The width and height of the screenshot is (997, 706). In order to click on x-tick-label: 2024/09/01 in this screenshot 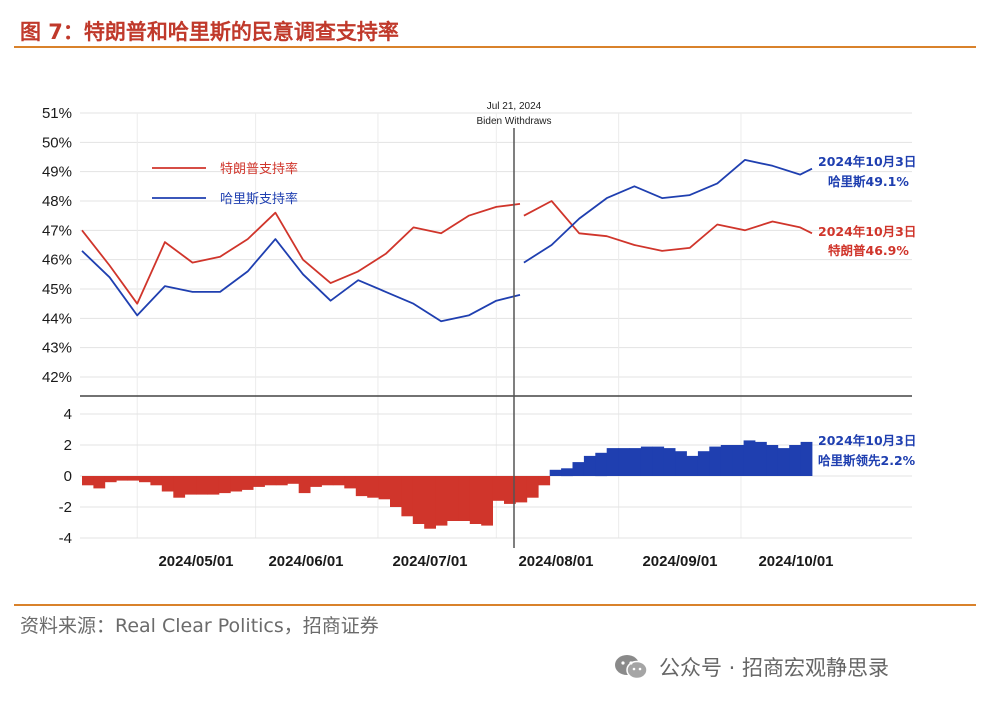, I will do `click(679, 561)`.